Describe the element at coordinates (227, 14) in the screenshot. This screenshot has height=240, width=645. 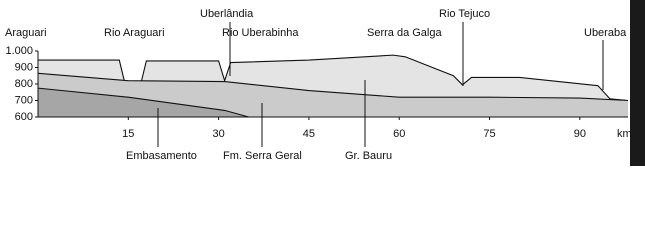
I see `place-label: Uberlândia` at that location.